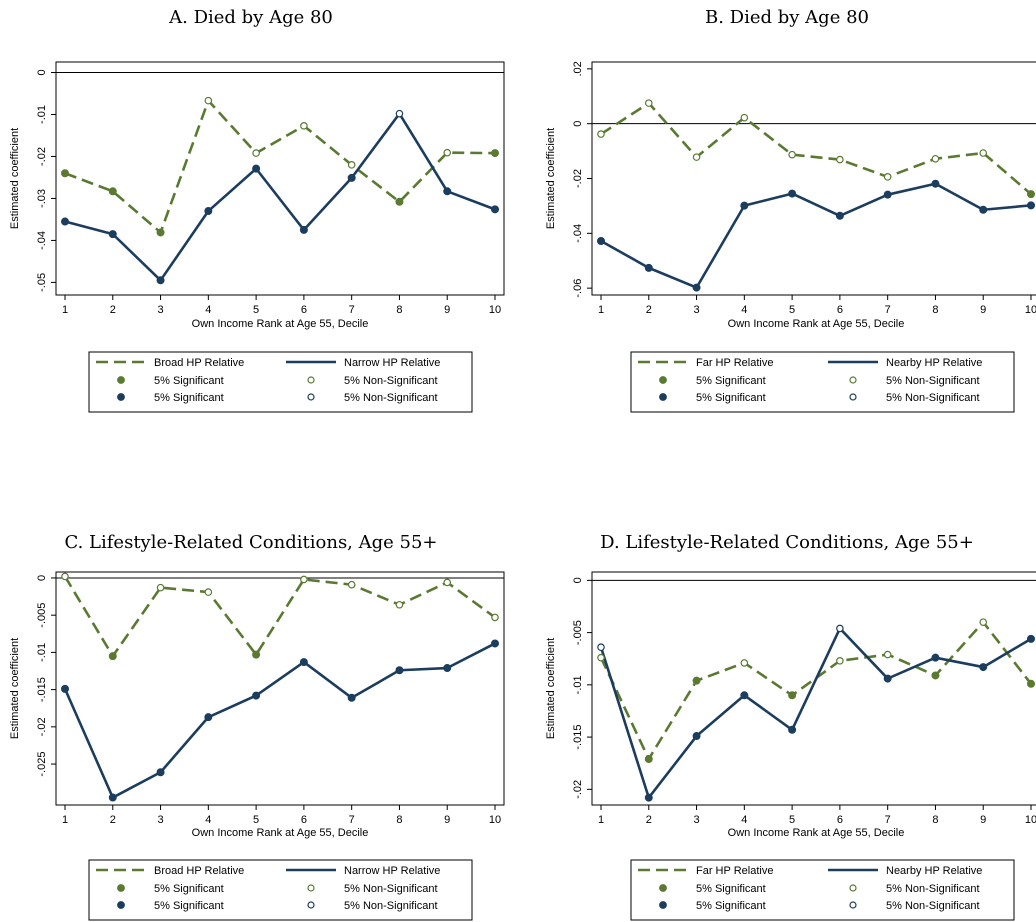 This screenshot has height=922, width=1036. Describe the element at coordinates (304, 820) in the screenshot. I see `x-tick-label: 6` at that location.